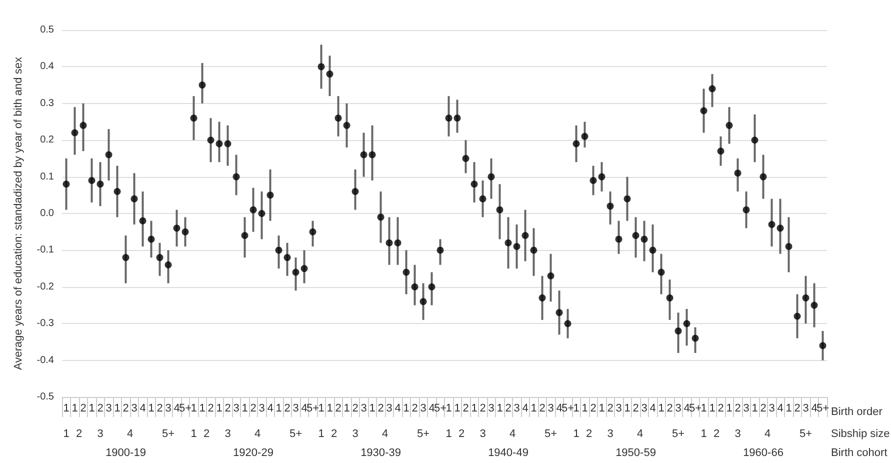 The width and height of the screenshot is (891, 463). I want to click on y-tick-label: -0.4, so click(45, 360).